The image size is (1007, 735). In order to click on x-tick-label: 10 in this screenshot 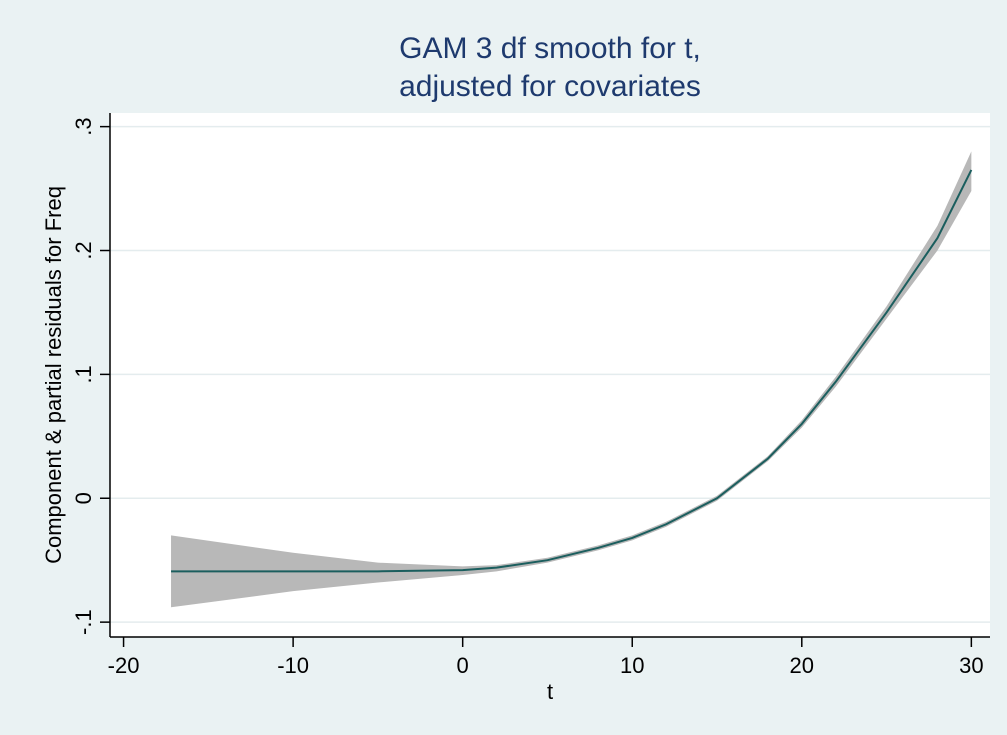, I will do `click(632, 665)`.